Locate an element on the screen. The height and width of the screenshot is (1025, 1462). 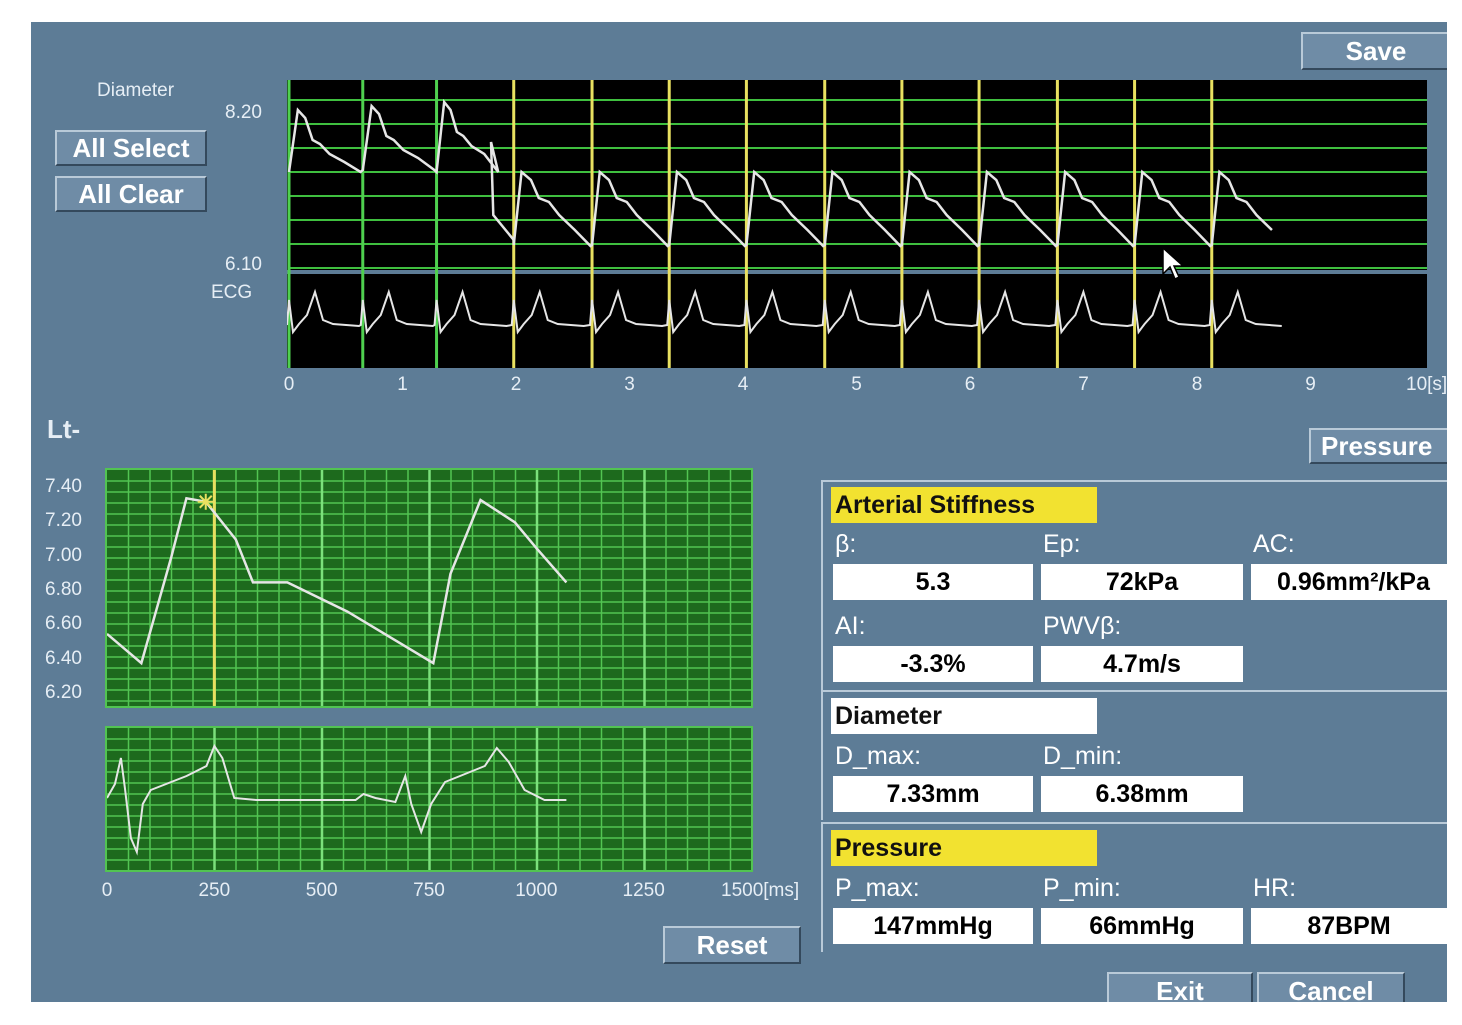
top-x-tick: 1 is located at coordinates (402, 384).